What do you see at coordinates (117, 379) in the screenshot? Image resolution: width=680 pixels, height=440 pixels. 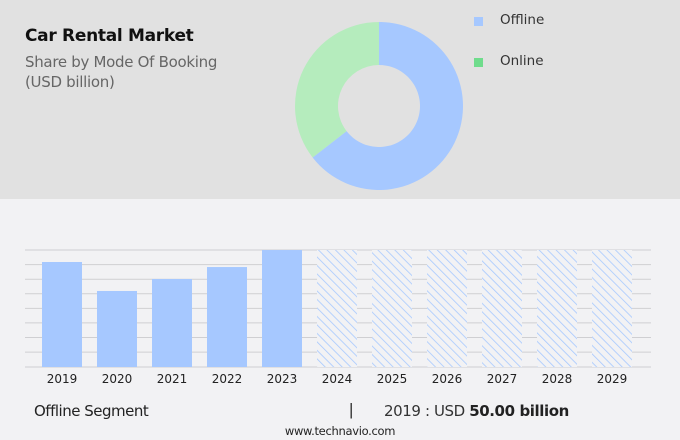 I see `x-axis-label-2020: 2020` at bounding box center [117, 379].